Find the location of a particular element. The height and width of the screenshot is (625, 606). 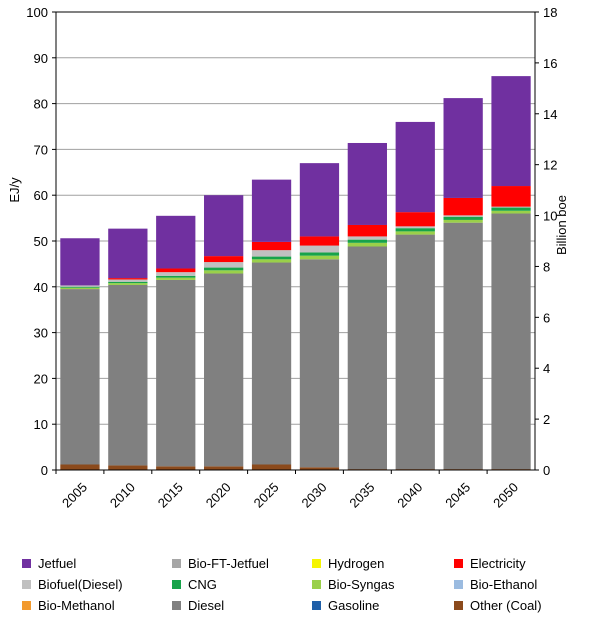

legend-label: Bio-FT-Jetfuel is located at coordinates (228, 563).